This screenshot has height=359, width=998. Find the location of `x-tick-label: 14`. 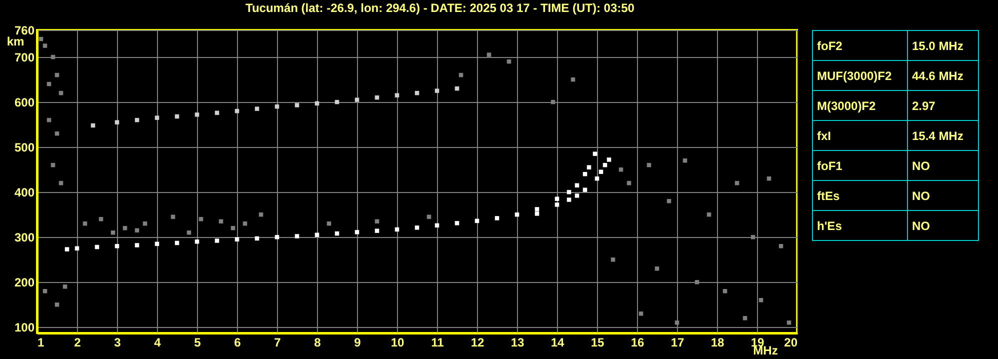

x-tick-label: 14 is located at coordinates (557, 343).